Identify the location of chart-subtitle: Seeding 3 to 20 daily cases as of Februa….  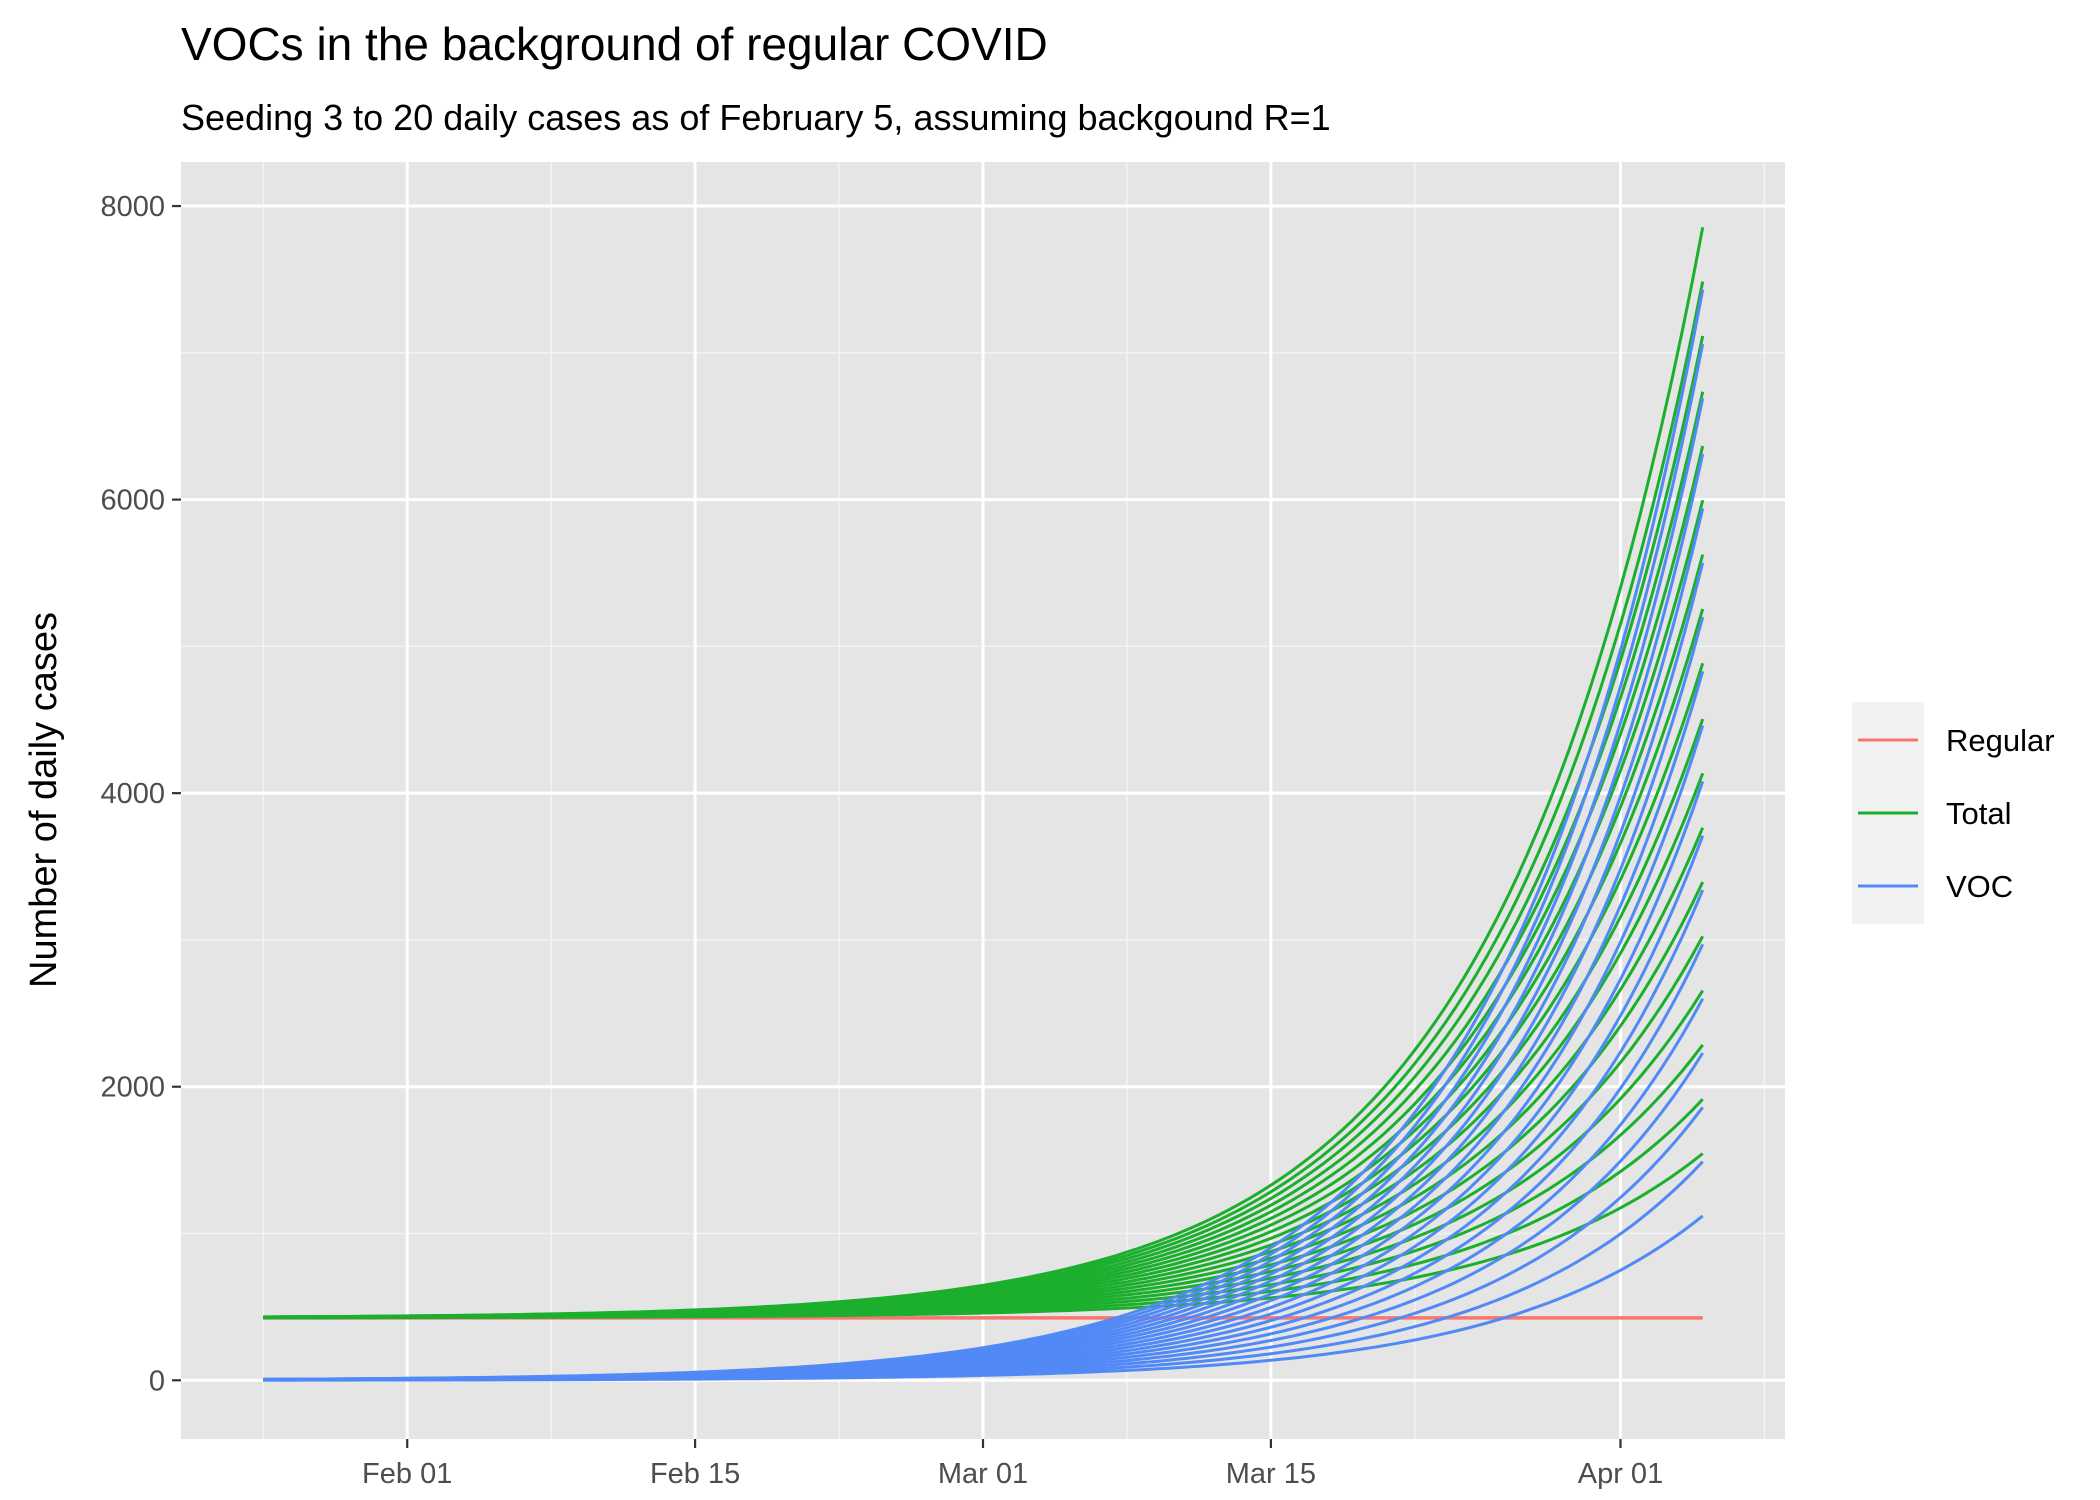
(756, 117).